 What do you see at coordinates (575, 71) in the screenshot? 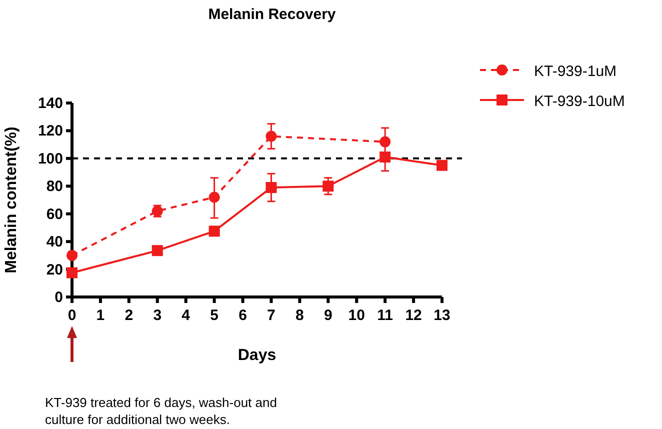
I see `legend-label: KT-939-1uM` at bounding box center [575, 71].